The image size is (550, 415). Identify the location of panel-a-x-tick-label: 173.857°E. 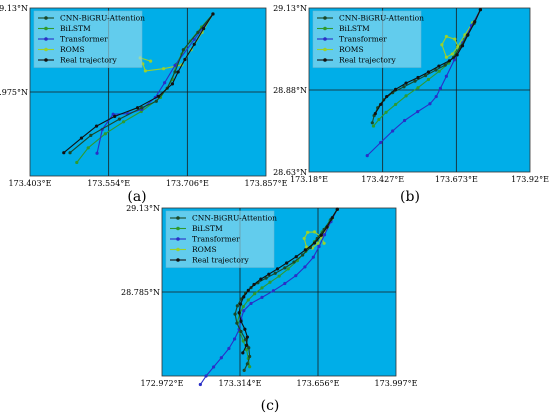
(266, 183).